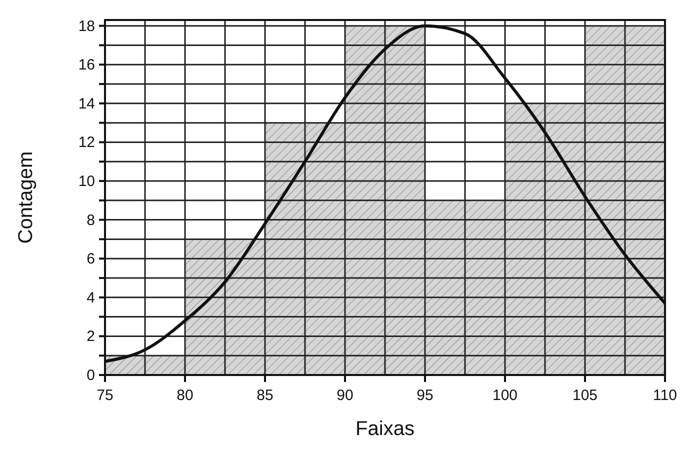 The width and height of the screenshot is (683, 451). I want to click on y-tick-label: 18, so click(86, 26).